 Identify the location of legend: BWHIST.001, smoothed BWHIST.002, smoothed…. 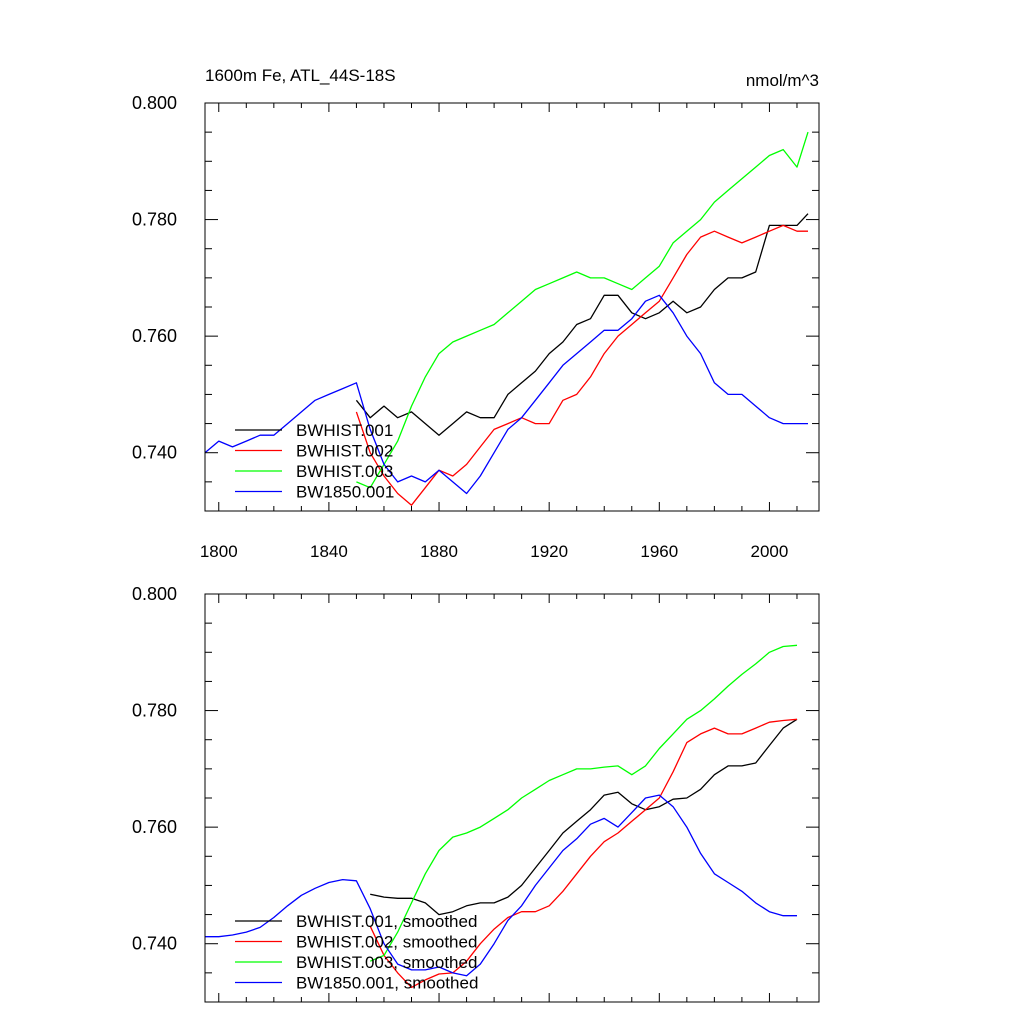
(356, 952).